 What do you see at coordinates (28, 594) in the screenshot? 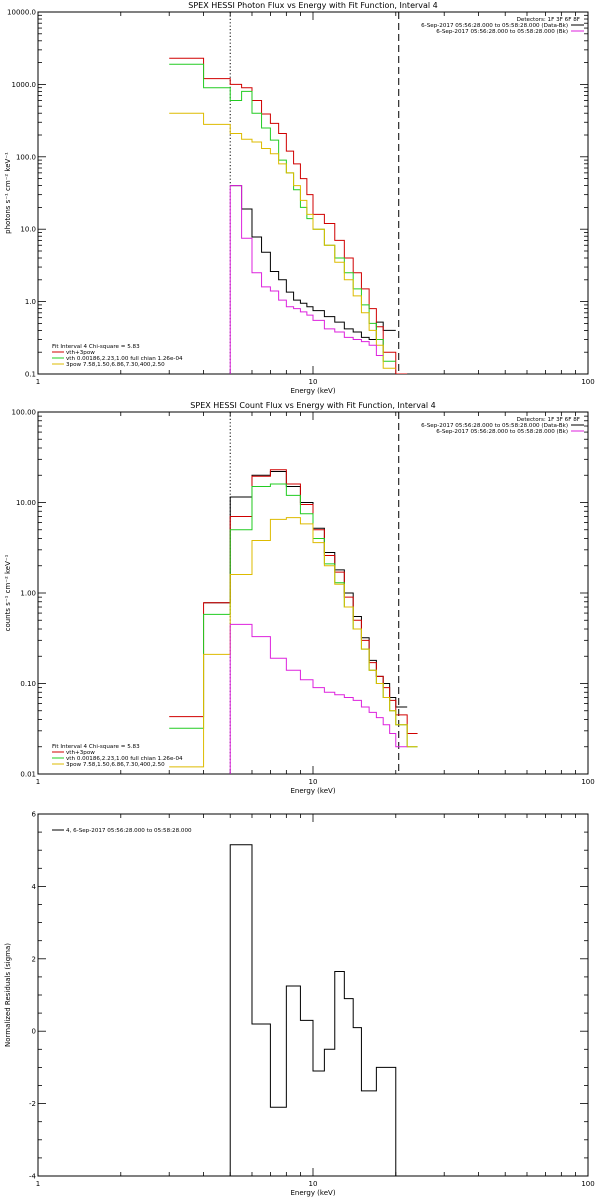
I see `y-tick-label: 1.00` at bounding box center [28, 594].